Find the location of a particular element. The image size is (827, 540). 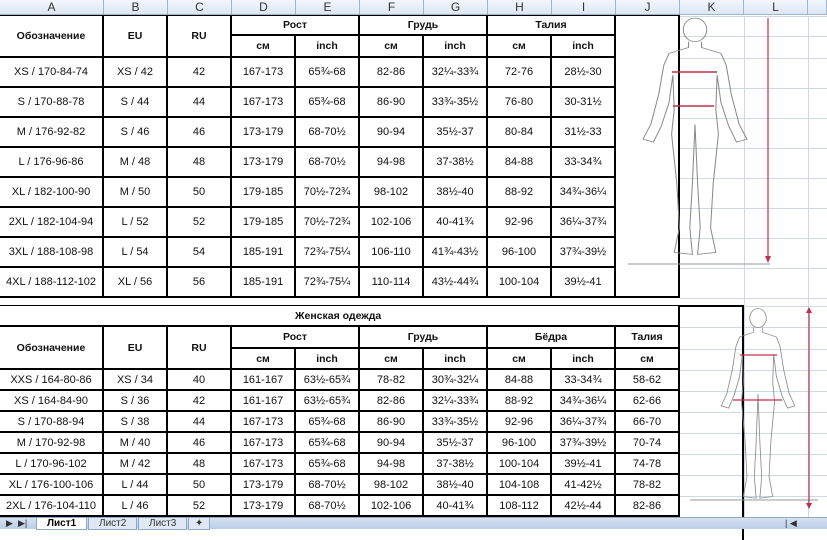

column-header-a: A is located at coordinates (52, 7).